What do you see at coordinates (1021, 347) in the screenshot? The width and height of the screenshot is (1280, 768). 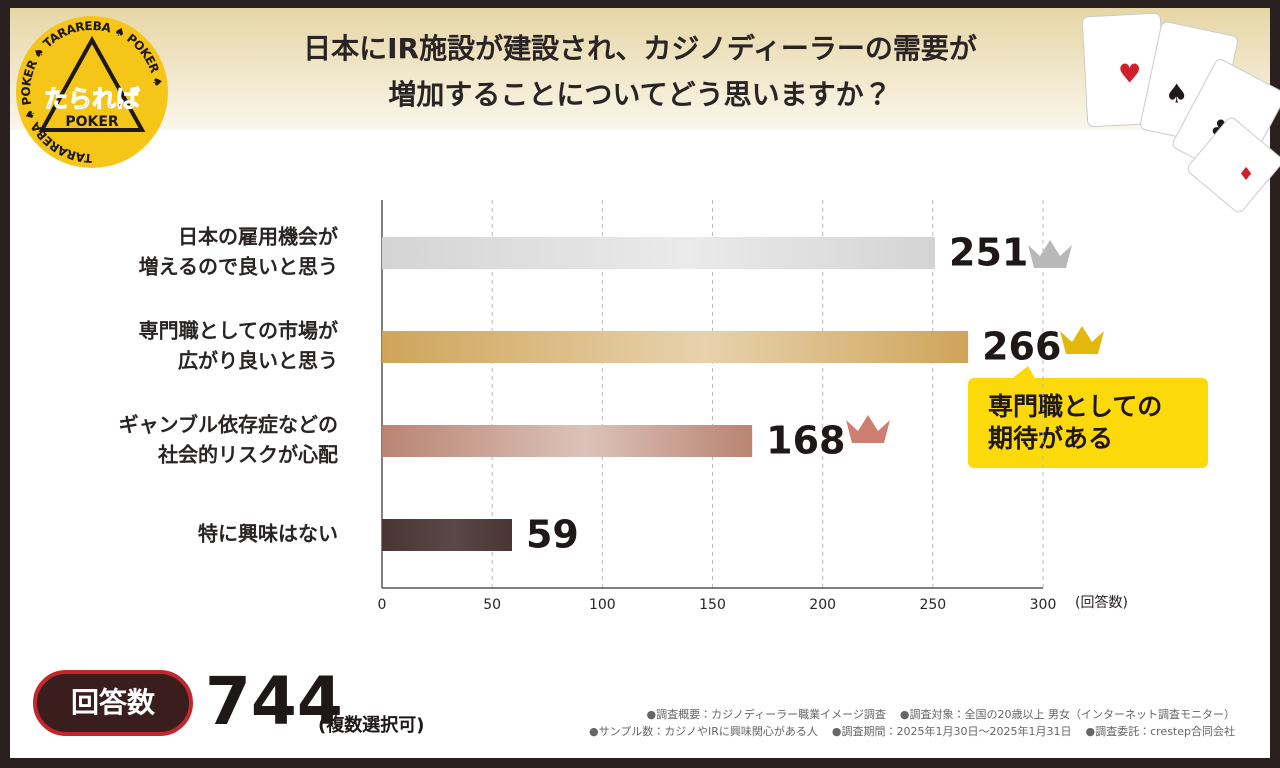 I see `value-label: 266` at bounding box center [1021, 347].